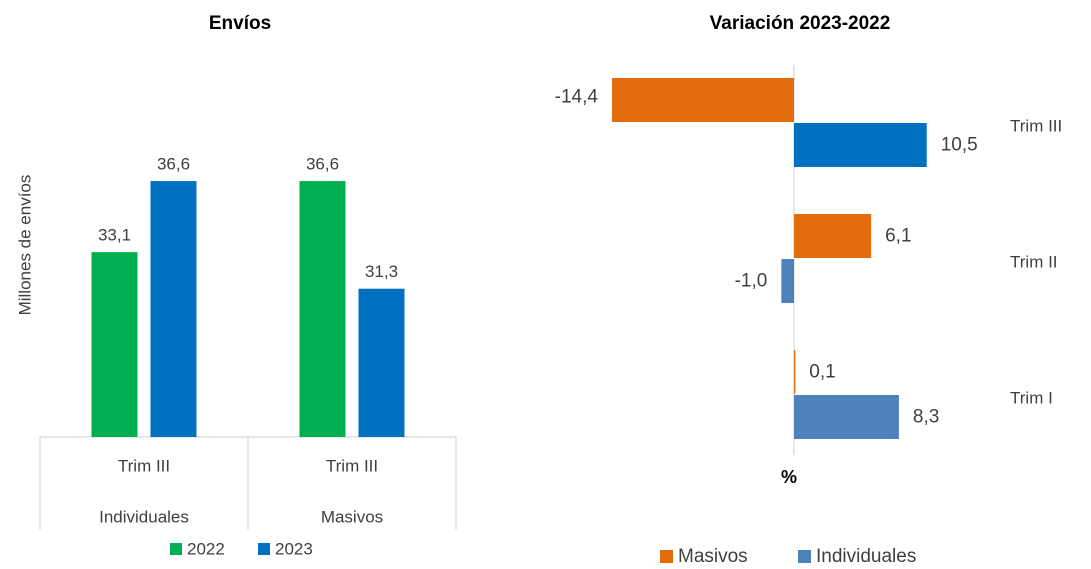 The height and width of the screenshot is (569, 1091). I want to click on data-label: 8,3, so click(926, 417).